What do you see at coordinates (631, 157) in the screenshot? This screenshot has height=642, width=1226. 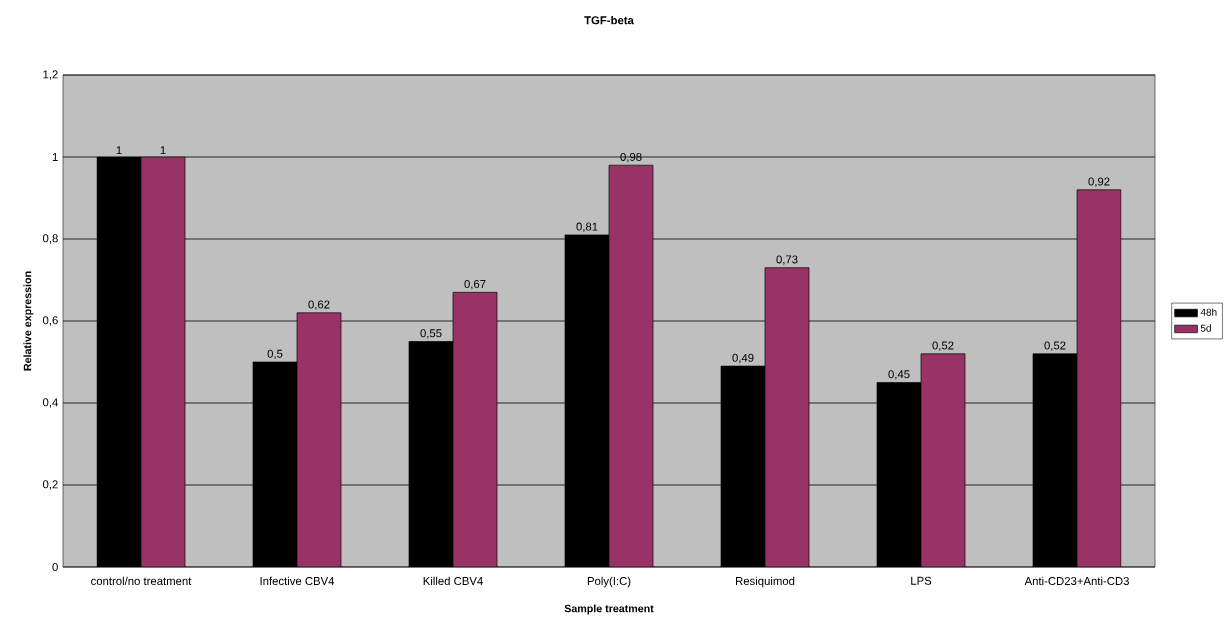 I see `data-label: 0,98` at bounding box center [631, 157].